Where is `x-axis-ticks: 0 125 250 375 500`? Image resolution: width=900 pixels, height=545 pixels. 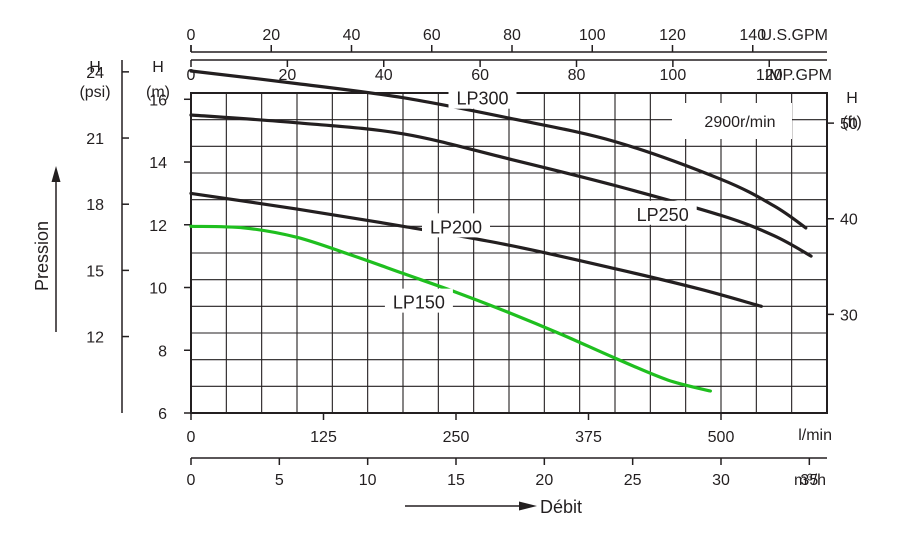
x-axis-ticks: 0 125 250 375 500 is located at coordinates (461, 429).